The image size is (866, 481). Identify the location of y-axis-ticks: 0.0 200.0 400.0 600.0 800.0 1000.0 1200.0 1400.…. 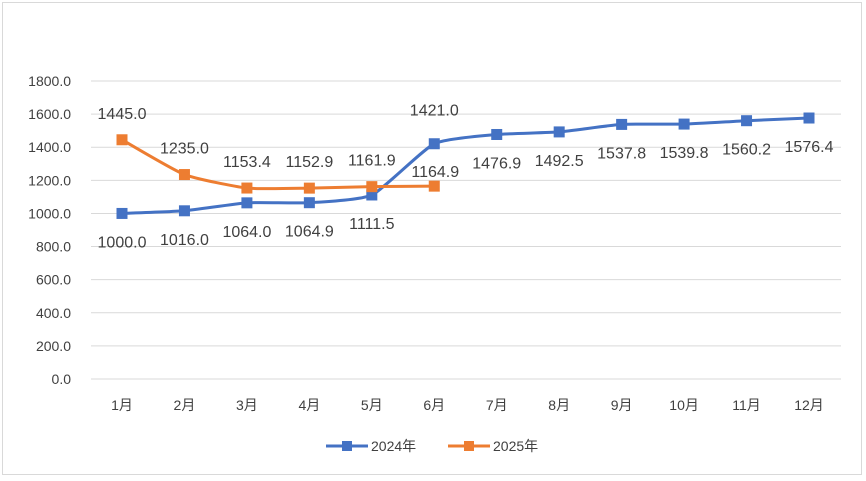
(49, 230).